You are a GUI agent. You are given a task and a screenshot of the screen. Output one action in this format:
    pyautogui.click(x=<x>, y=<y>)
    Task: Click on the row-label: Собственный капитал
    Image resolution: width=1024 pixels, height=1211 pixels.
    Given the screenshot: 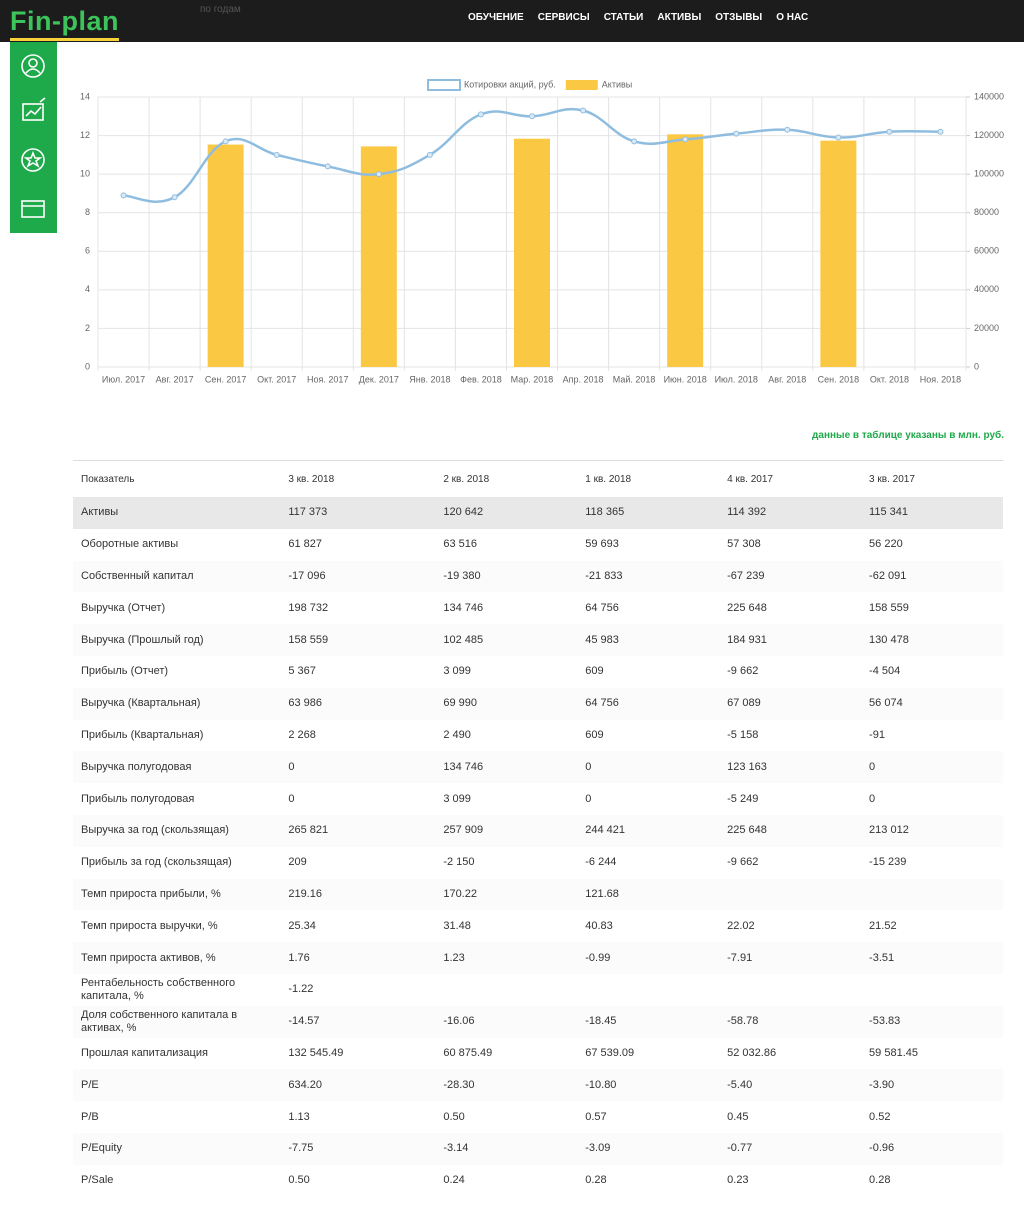 What is the action you would take?
    pyautogui.click(x=177, y=576)
    